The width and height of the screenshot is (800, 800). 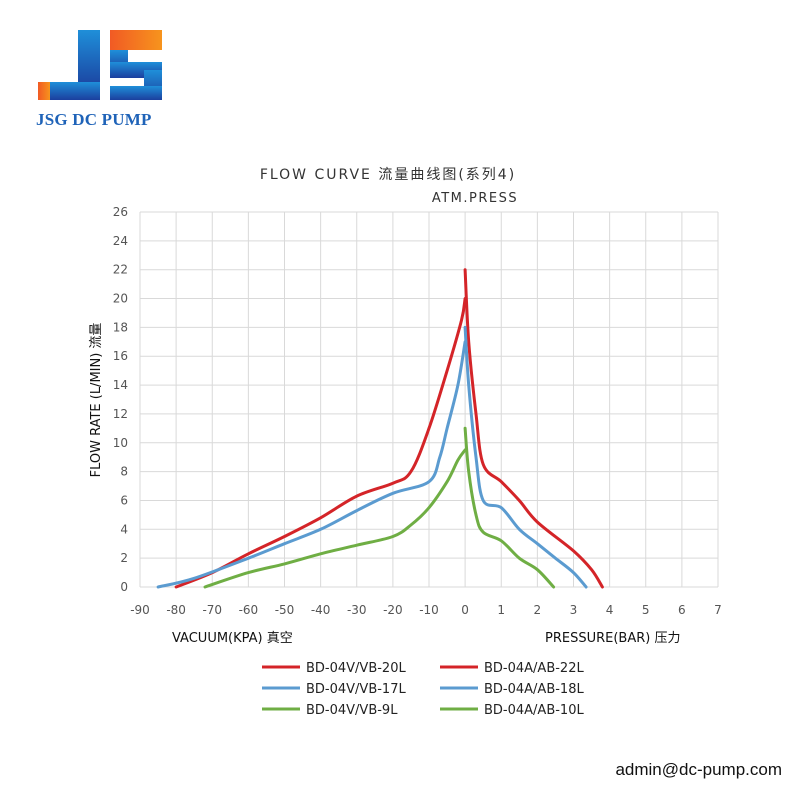 What do you see at coordinates (352, 710) in the screenshot?
I see `legend-label: BD-04V/VB-9L` at bounding box center [352, 710].